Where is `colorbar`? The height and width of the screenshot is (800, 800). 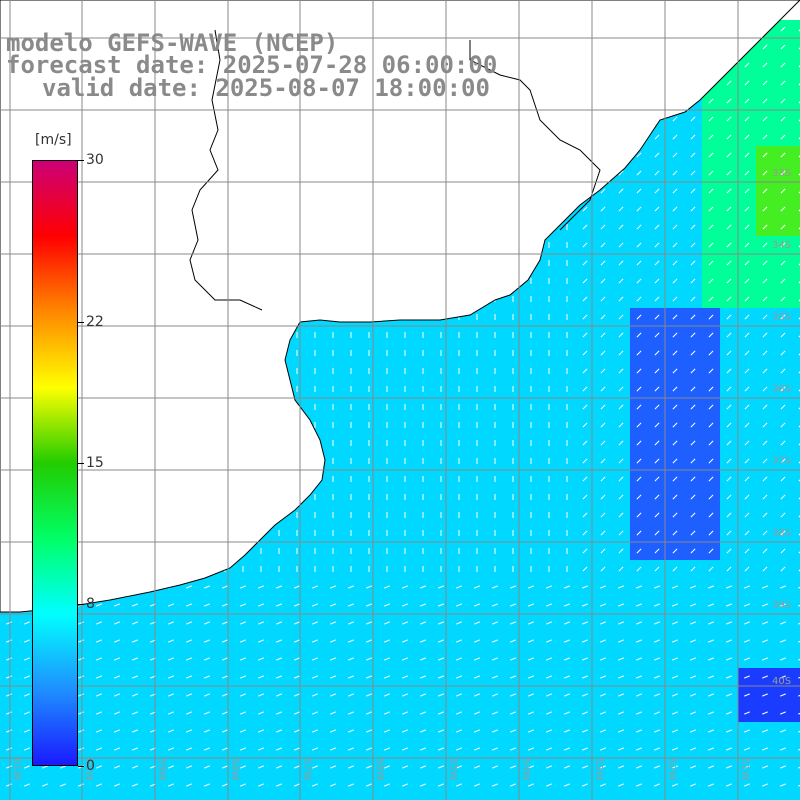 colorbar is located at coordinates (55, 463).